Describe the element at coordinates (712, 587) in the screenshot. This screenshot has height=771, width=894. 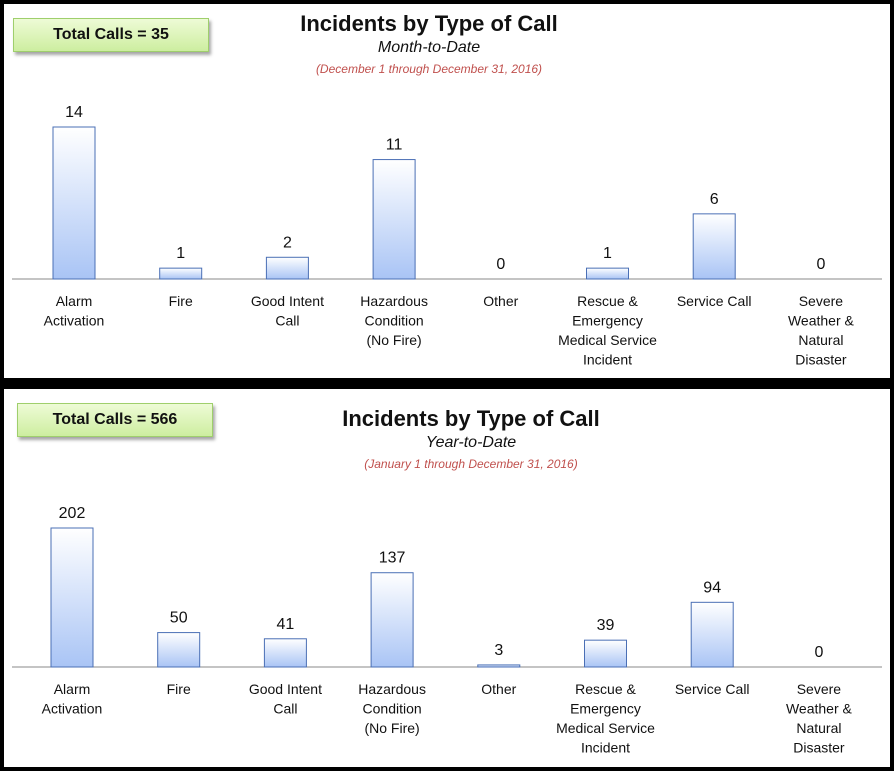
I see `data-label: 94` at that location.